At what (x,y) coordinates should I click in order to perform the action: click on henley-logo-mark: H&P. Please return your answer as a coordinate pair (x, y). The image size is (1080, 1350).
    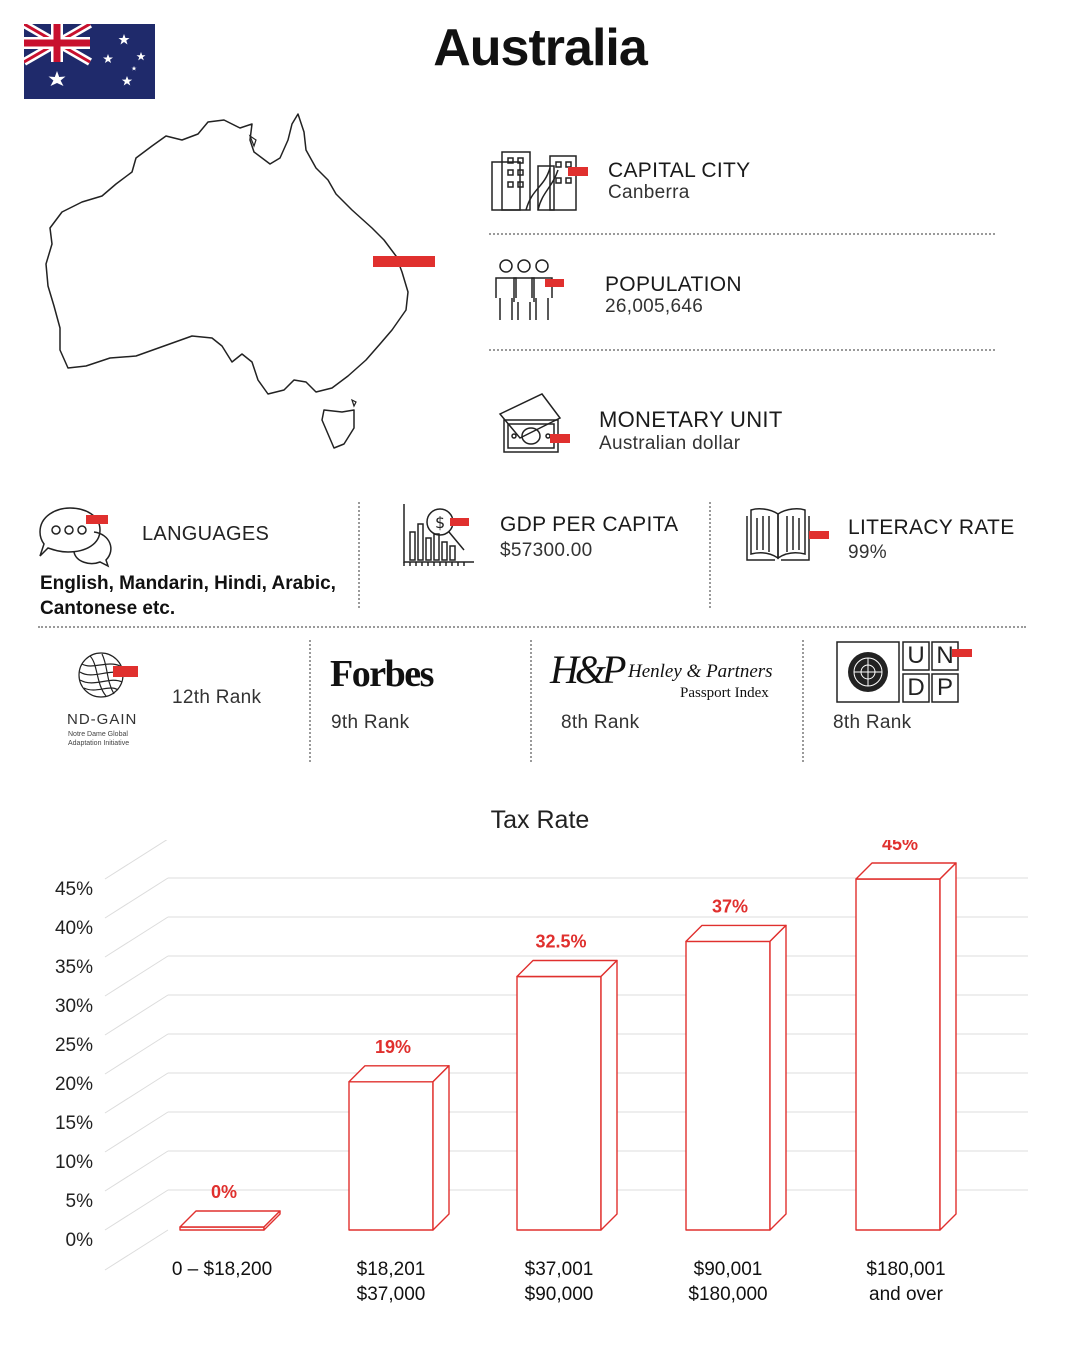
    Looking at the image, I should click on (588, 669).